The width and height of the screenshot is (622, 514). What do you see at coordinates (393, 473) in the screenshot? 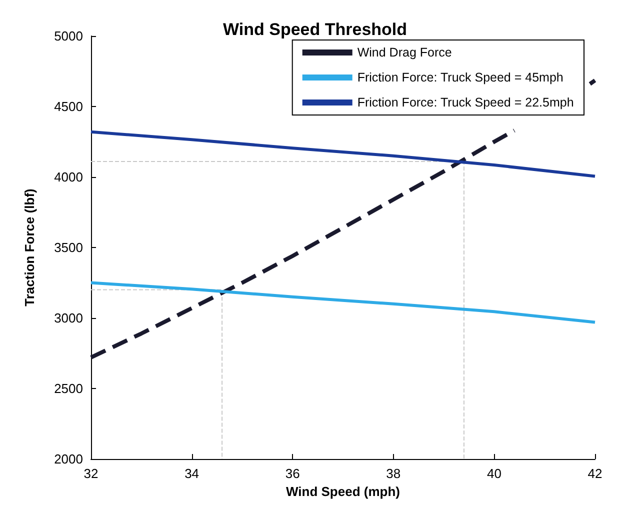
I see `x-tick-label: 38` at bounding box center [393, 473].